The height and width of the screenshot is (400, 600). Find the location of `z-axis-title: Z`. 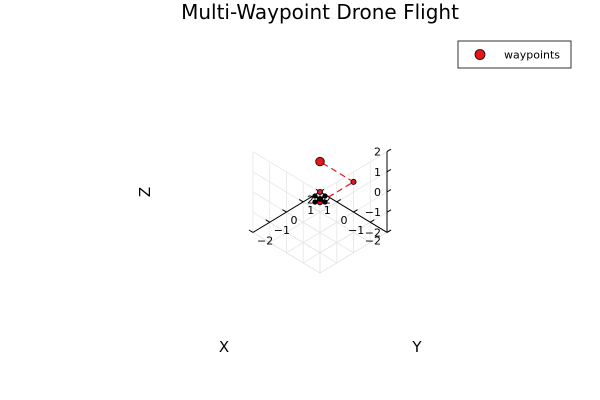

z-axis-title: Z is located at coordinates (145, 192).